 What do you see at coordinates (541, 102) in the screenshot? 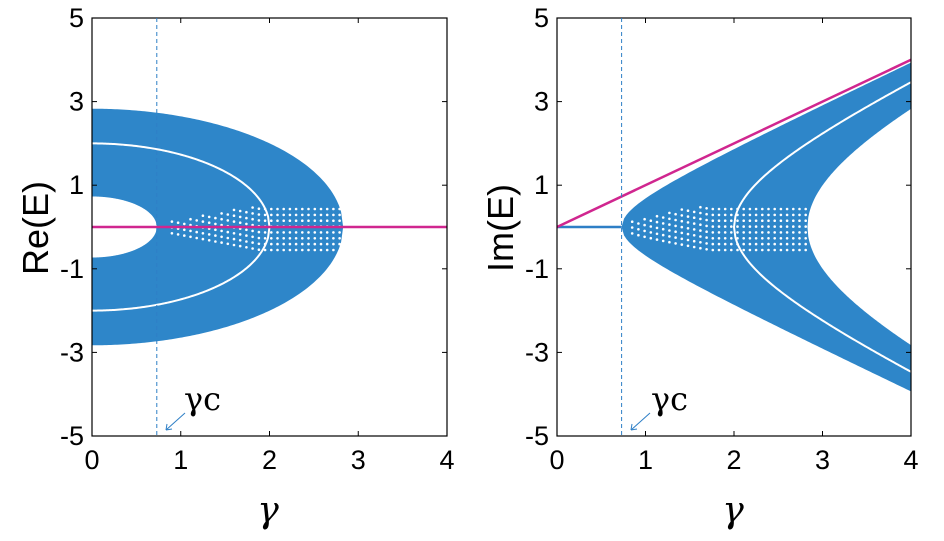
I see `right-ytick-label-4: 3` at bounding box center [541, 102].